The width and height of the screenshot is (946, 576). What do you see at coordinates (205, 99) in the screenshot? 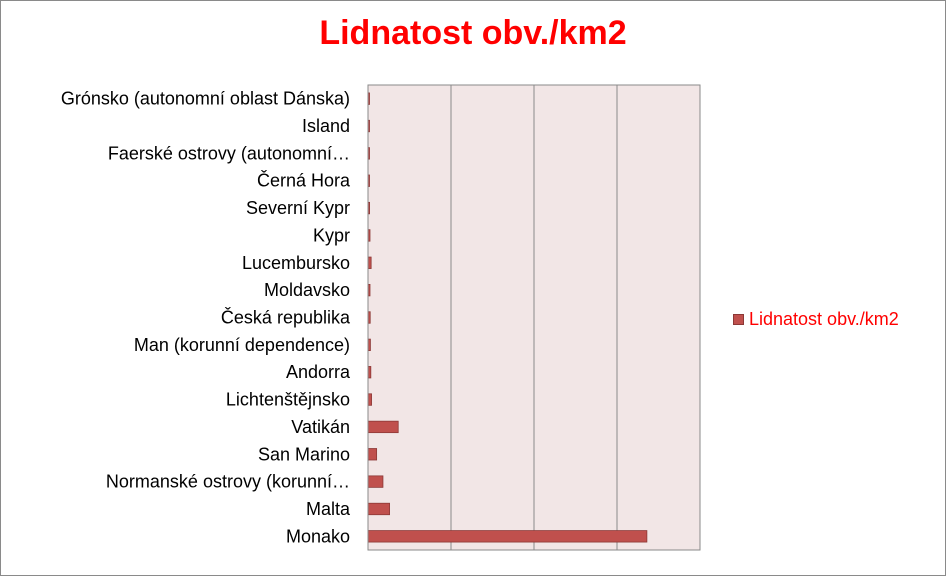
I see `category-label: Grónsko (autonomní oblast Dánska)` at bounding box center [205, 99].